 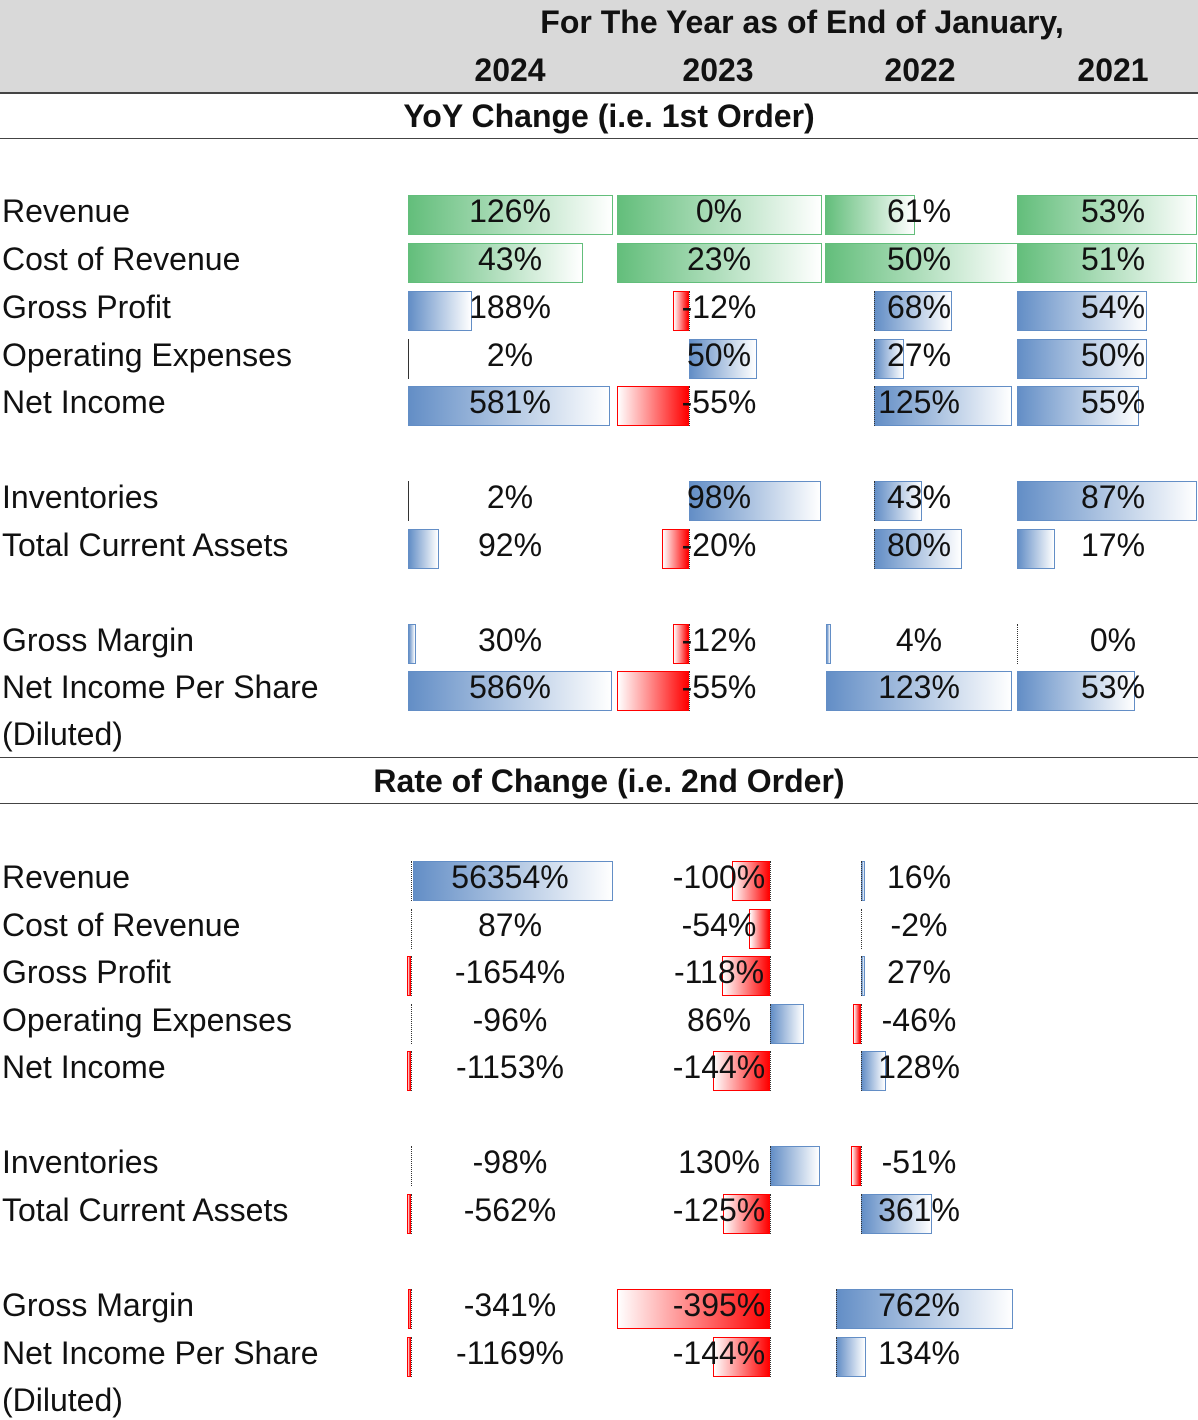 What do you see at coordinates (719, 545) in the screenshot?
I see `s1-value: -20%` at bounding box center [719, 545].